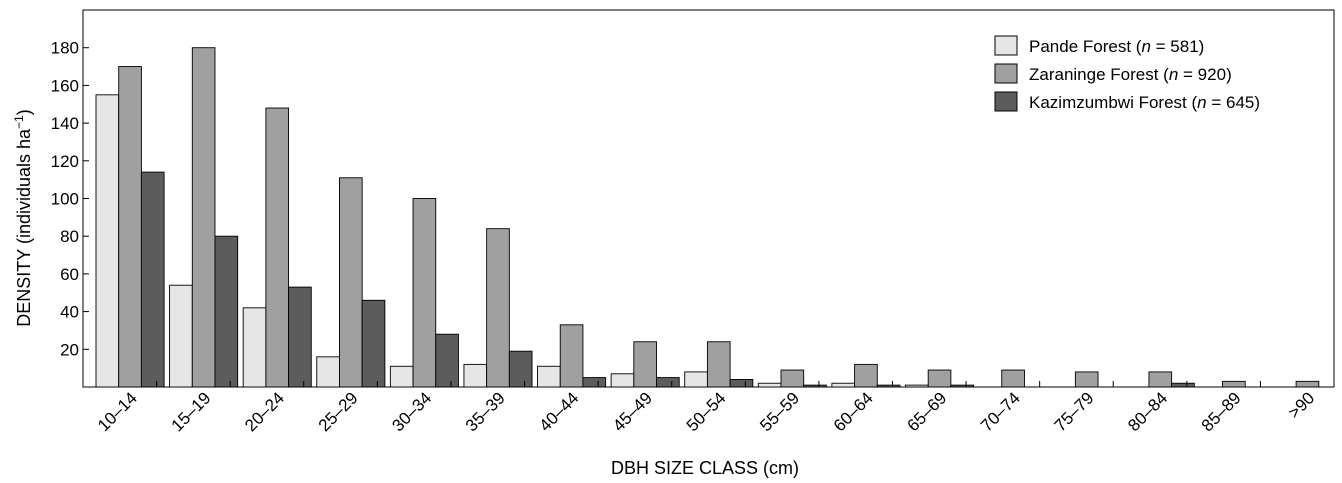 This screenshot has height=483, width=1342. I want to click on y-axis: 20 40 60 80 100 120 140 160 180, so click(70, 199).